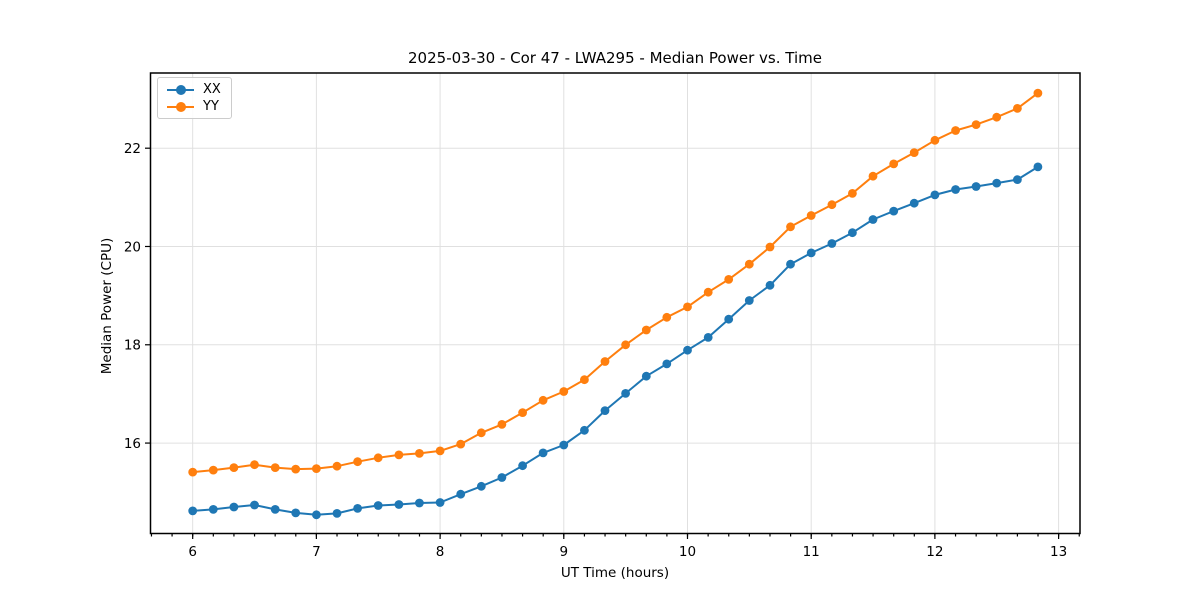 The height and width of the screenshot is (600, 1200). I want to click on x-axis-label: UT Time (hours), so click(615, 573).